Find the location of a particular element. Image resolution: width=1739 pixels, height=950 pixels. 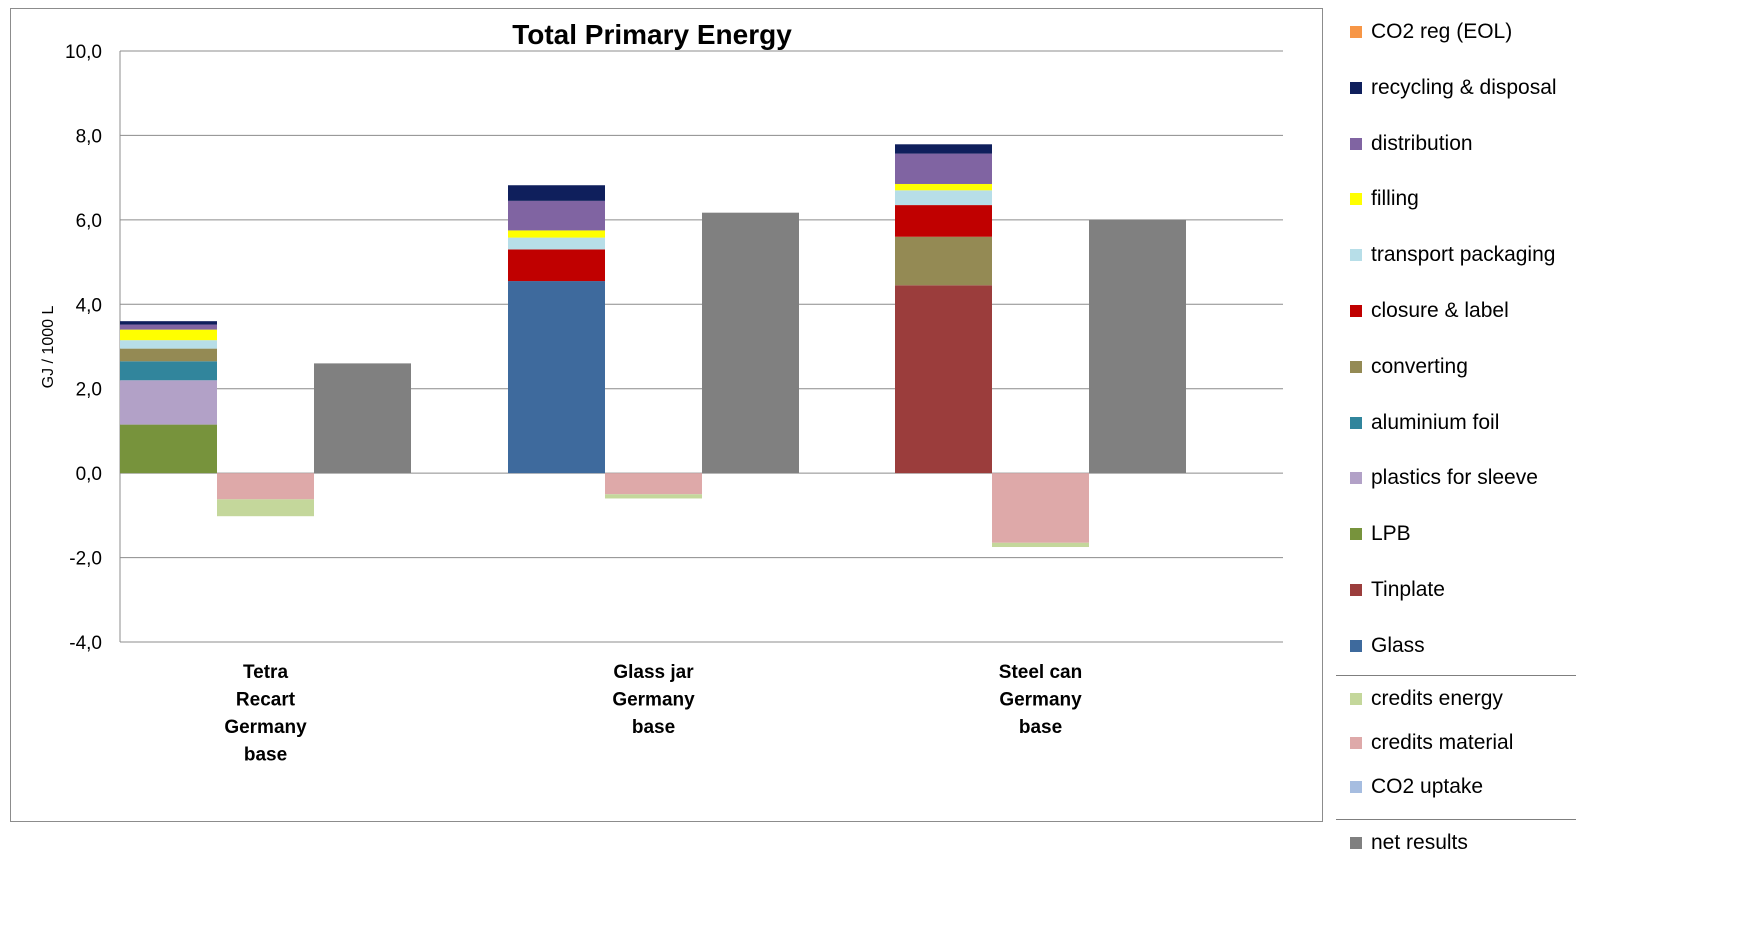

legend-item: recycling & disposal is located at coordinates (1453, 88).